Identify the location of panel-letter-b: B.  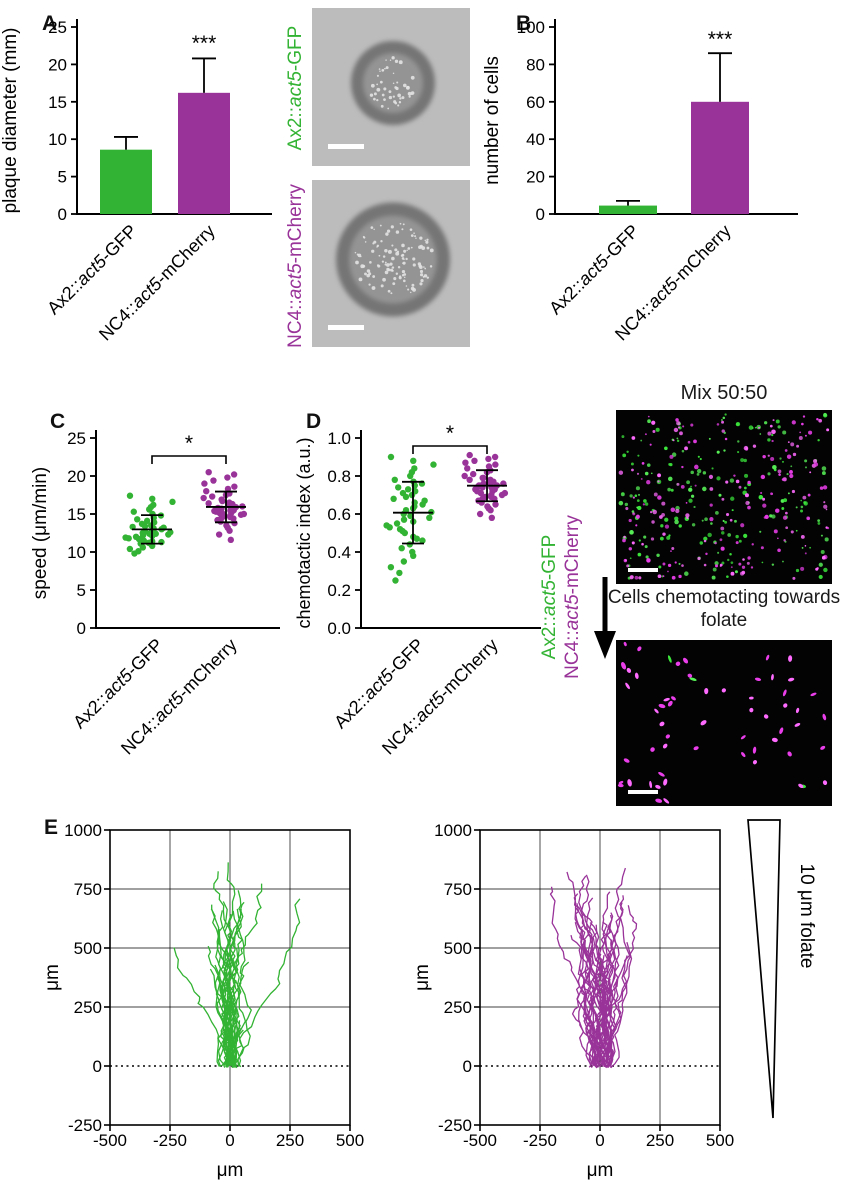
(524, 23).